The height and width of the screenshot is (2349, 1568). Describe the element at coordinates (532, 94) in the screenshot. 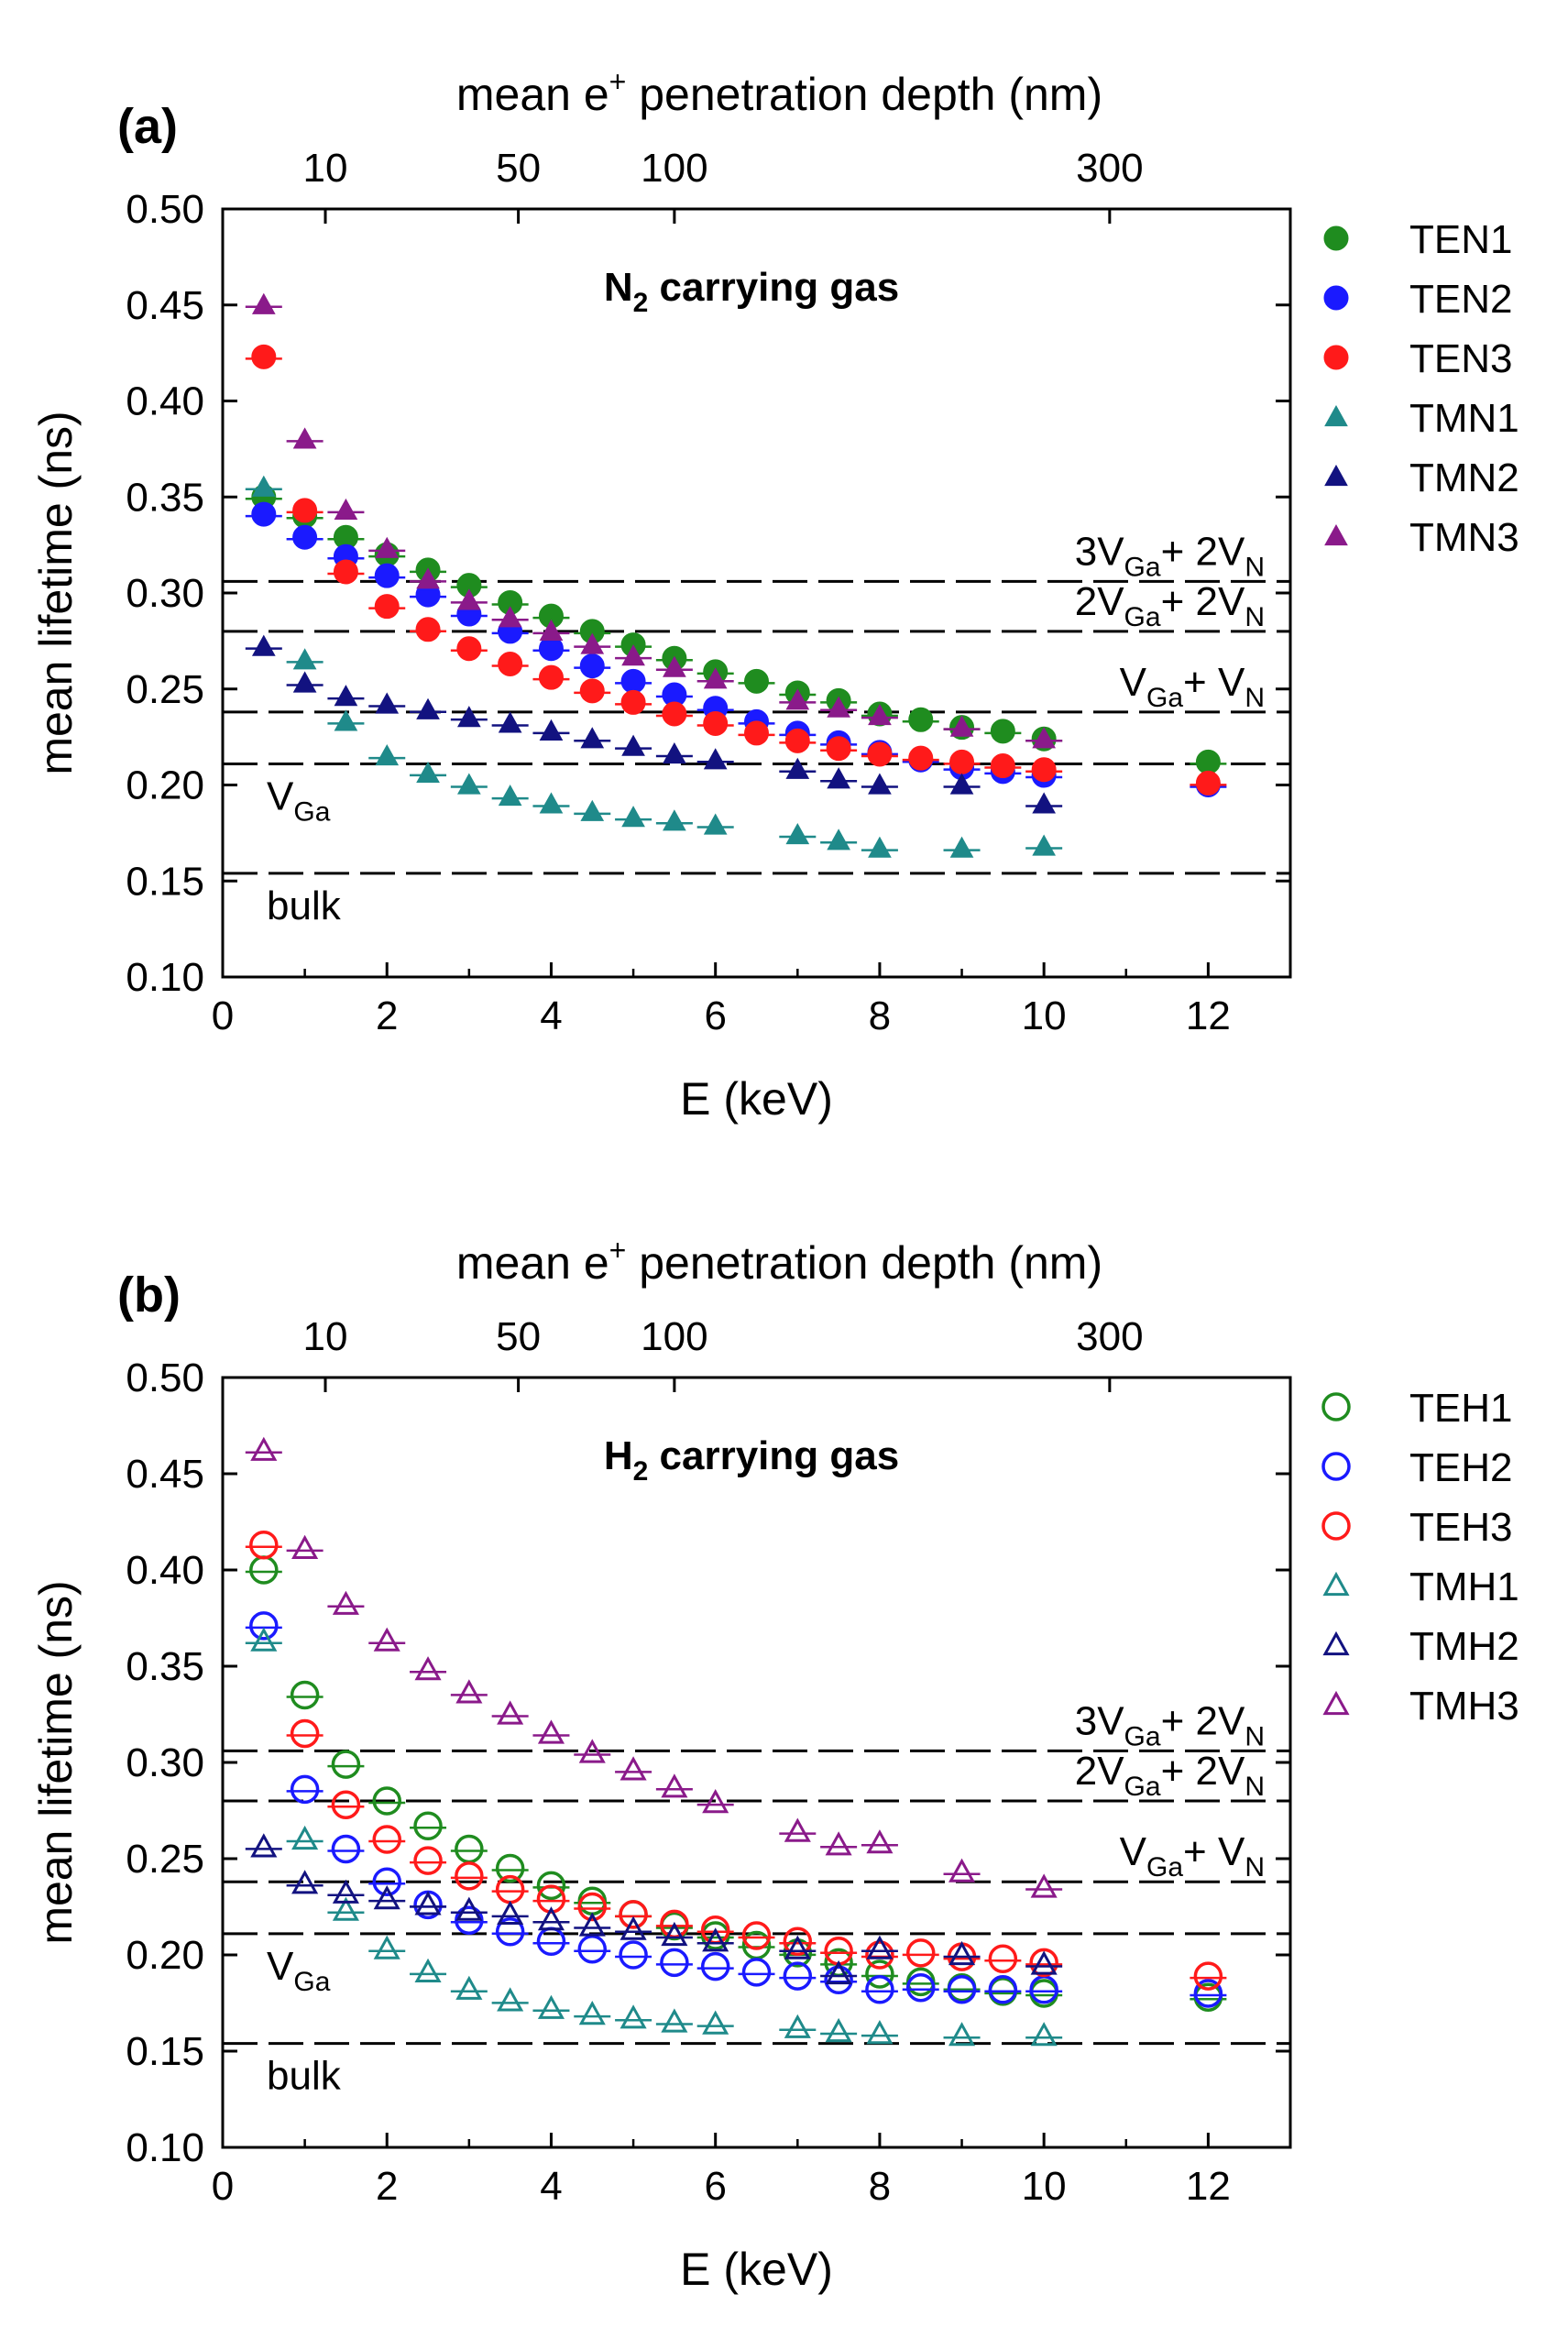

I see `top-axis-label-text: mean e` at that location.